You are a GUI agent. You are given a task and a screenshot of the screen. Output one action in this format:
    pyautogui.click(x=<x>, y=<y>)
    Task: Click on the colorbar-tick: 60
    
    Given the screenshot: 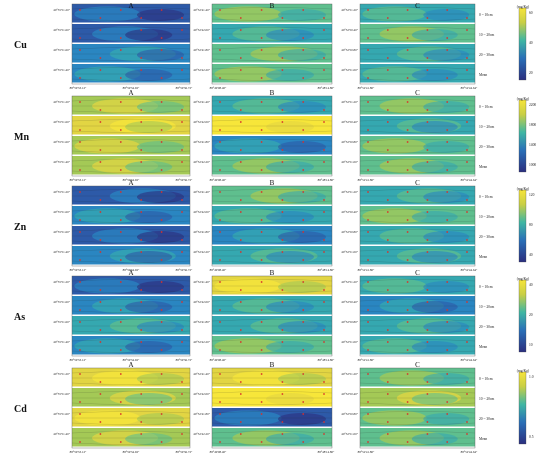 What is the action you would take?
    pyautogui.click(x=531, y=13)
    